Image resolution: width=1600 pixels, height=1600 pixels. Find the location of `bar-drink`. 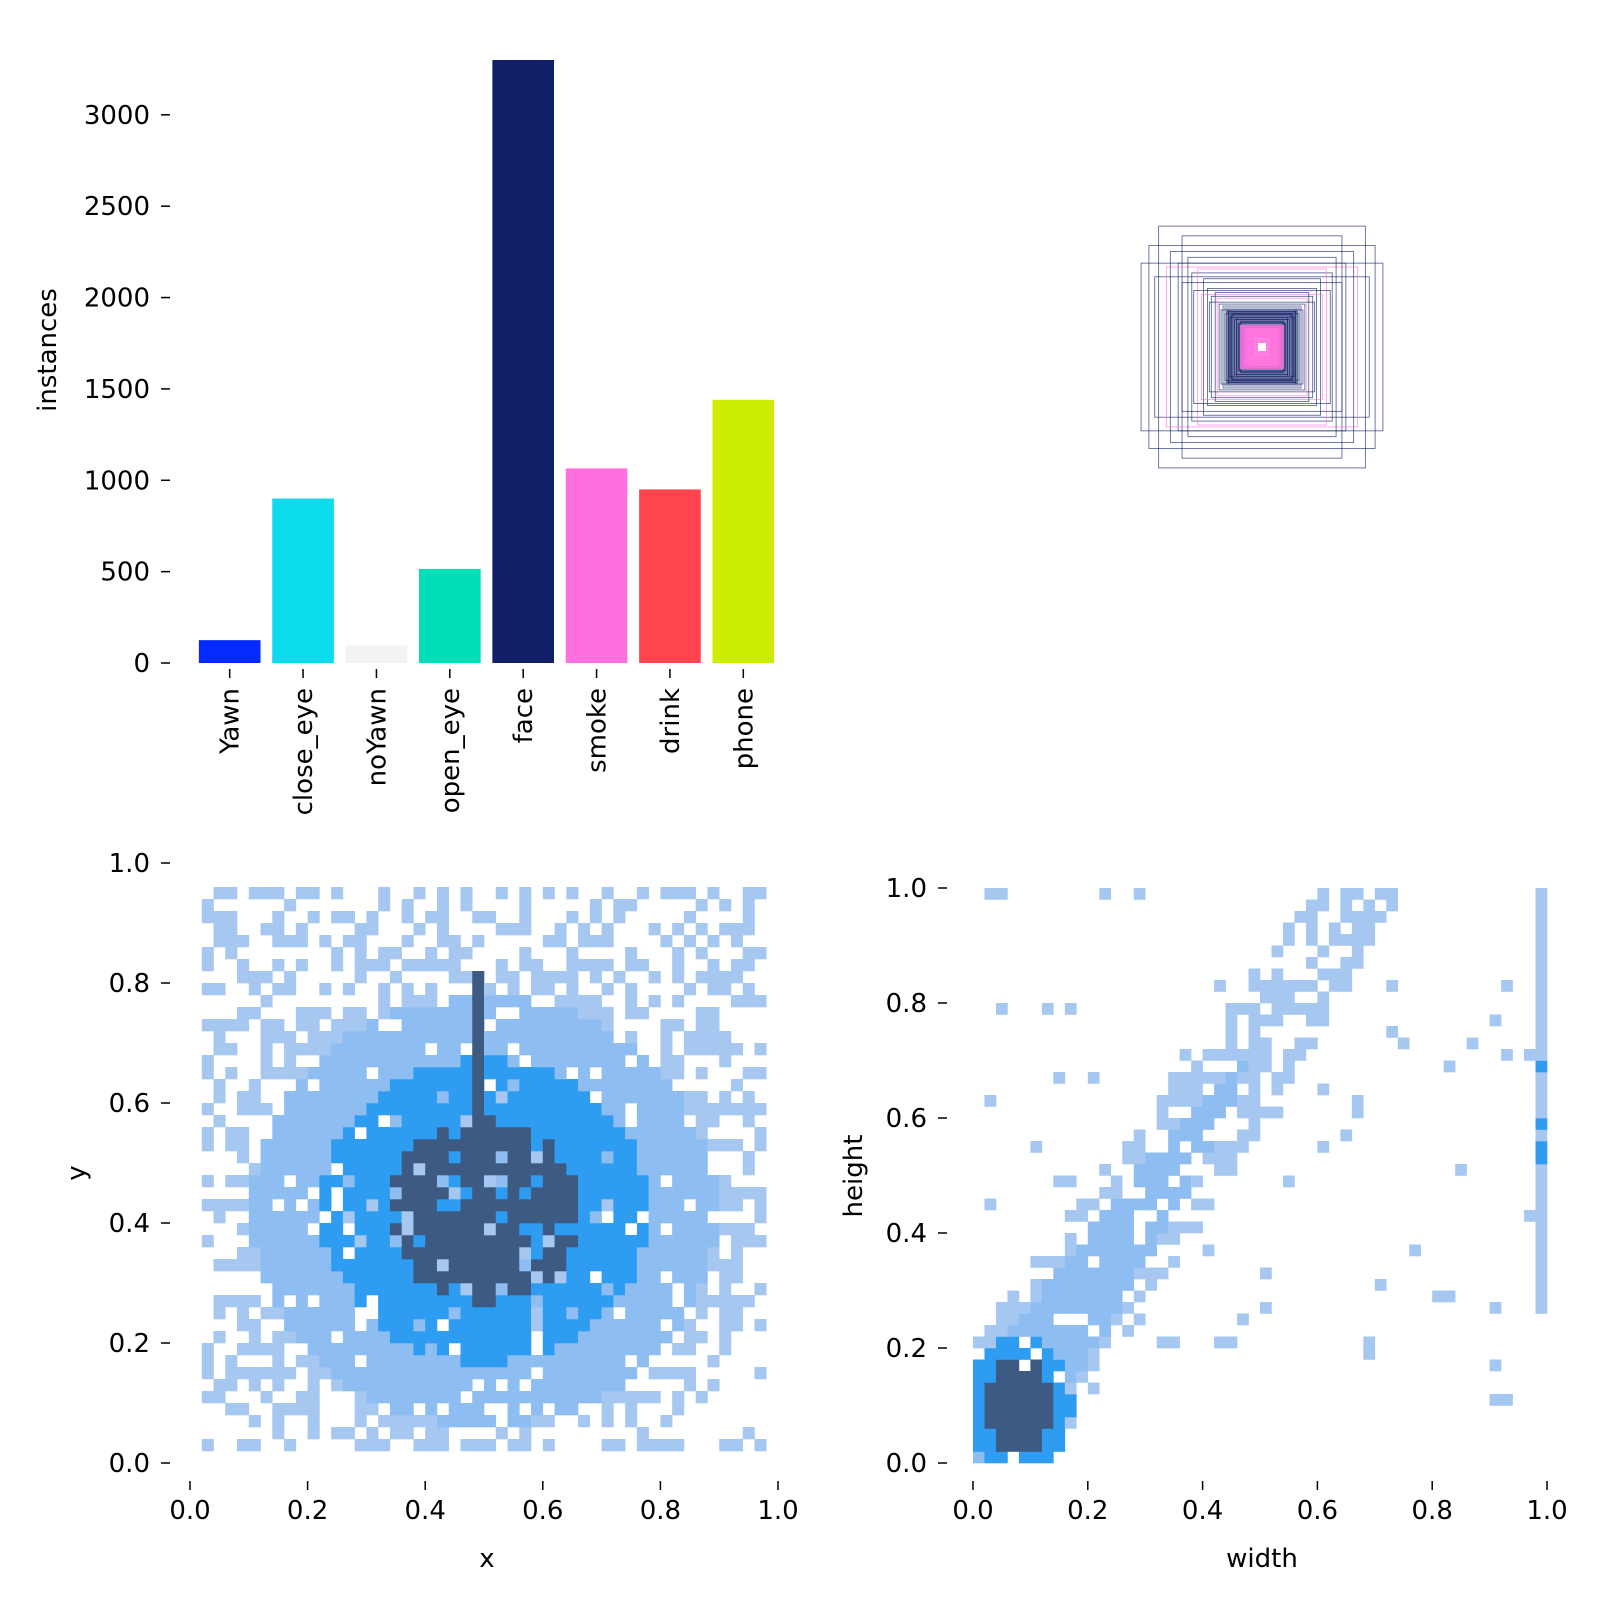

bar-drink is located at coordinates (670, 576).